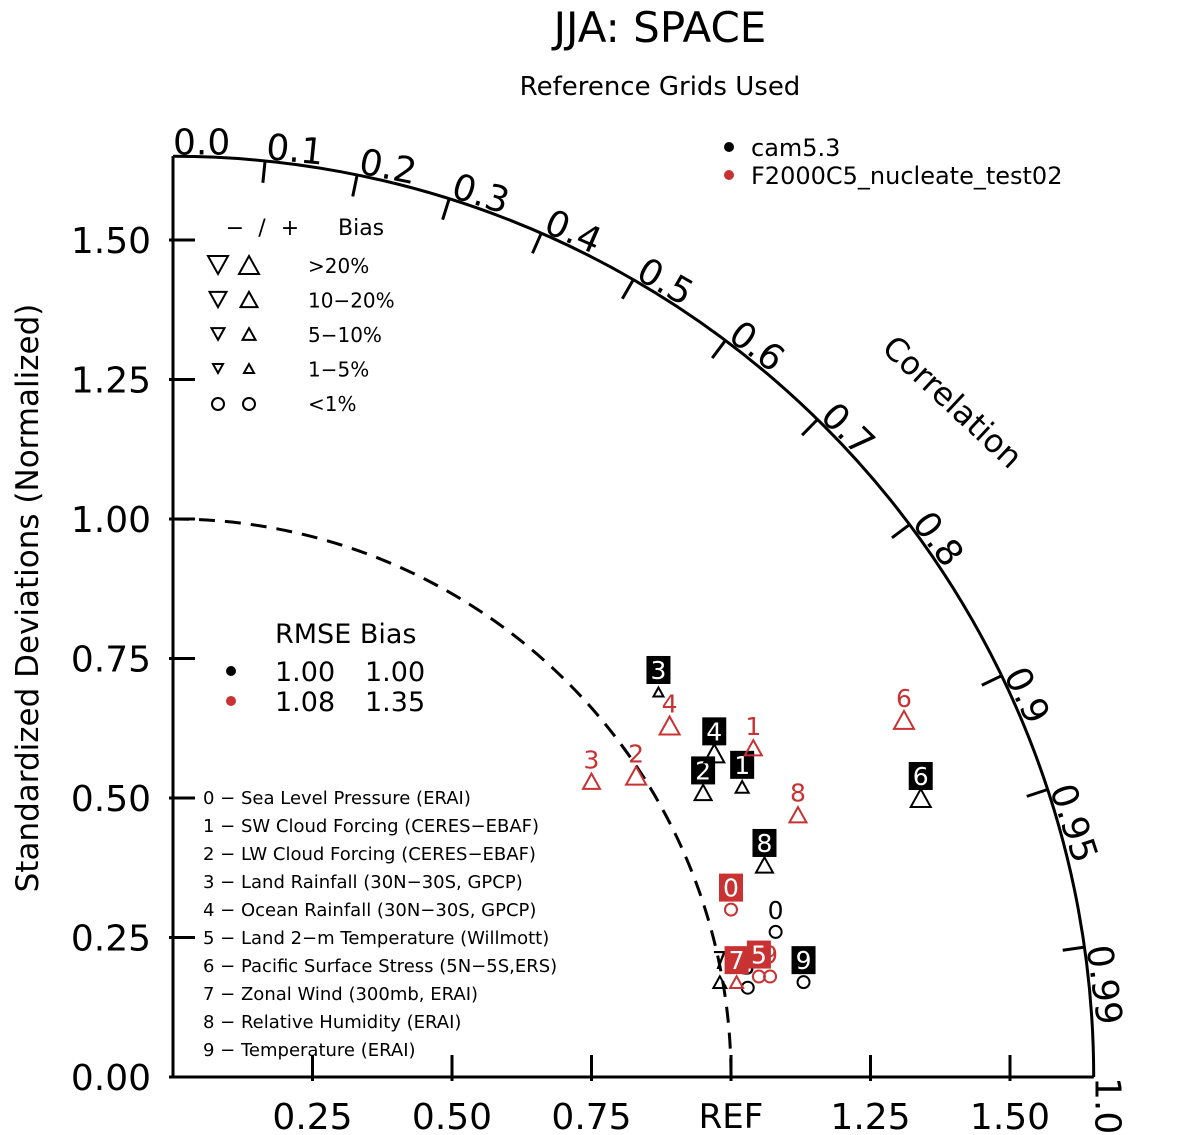 This screenshot has width=1179, height=1135. What do you see at coordinates (795, 148) in the screenshot?
I see `legend-series-name: cam5.3` at bounding box center [795, 148].